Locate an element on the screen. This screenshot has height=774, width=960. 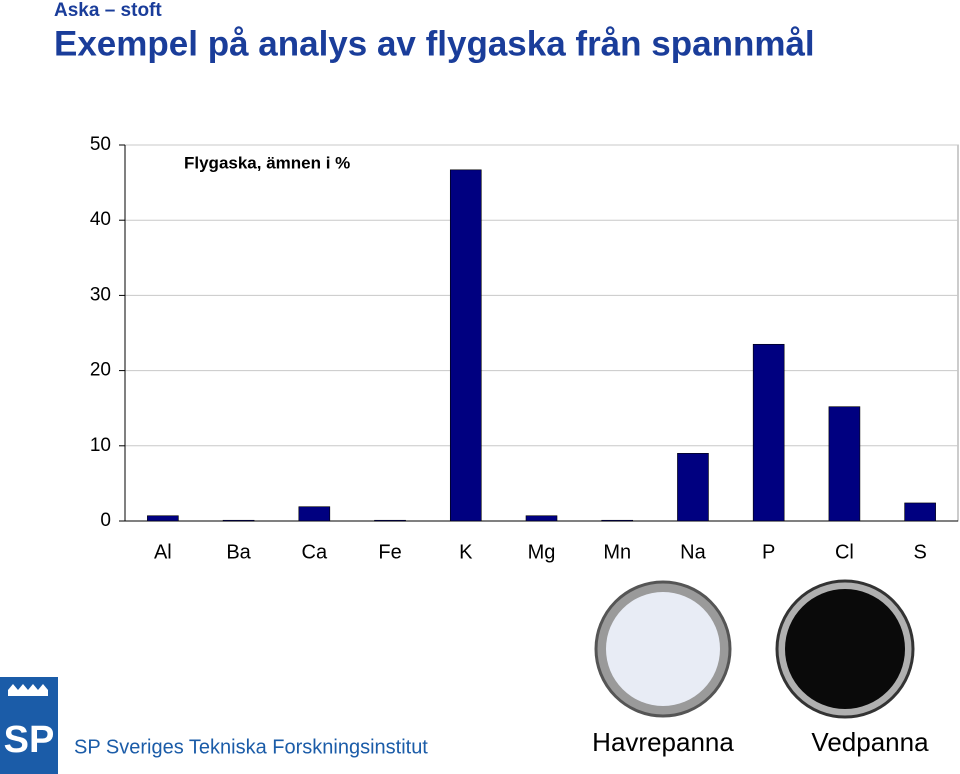
x-tick-label: Mn is located at coordinates (617, 552).